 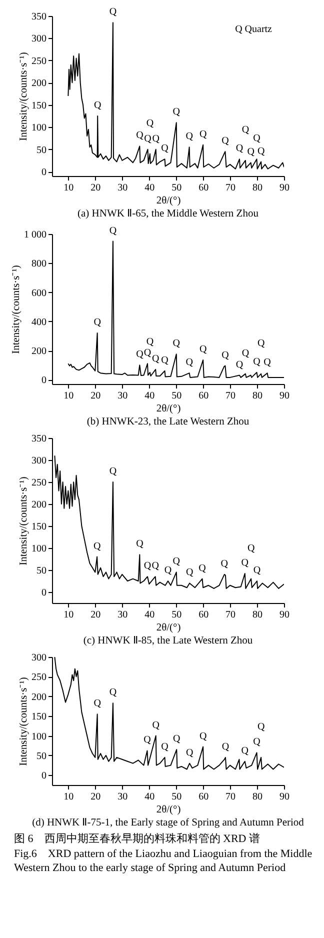 I want to click on text: (c) HNWK Ⅱ-85, the Late Western Zhou, so click(x=168, y=641).